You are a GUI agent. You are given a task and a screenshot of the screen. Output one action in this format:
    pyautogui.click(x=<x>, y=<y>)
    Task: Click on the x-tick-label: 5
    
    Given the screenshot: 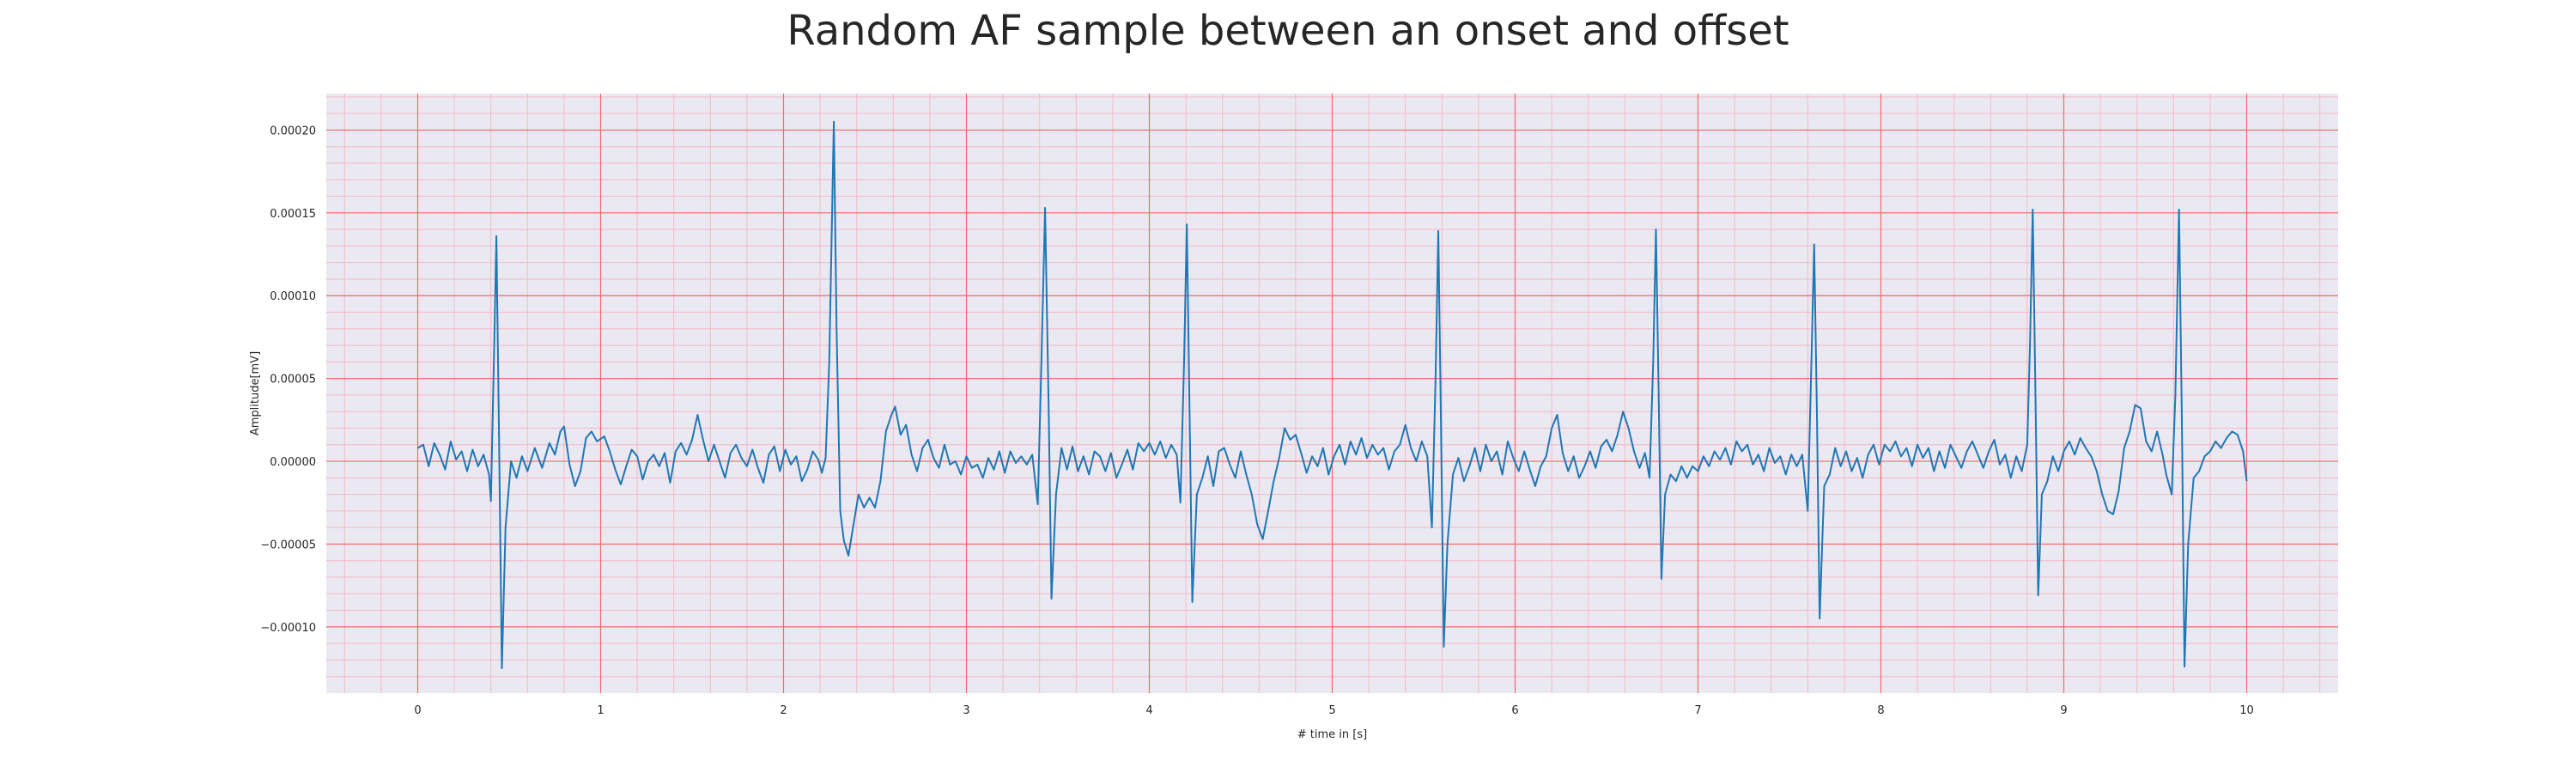 What is the action you would take?
    pyautogui.click(x=1331, y=710)
    